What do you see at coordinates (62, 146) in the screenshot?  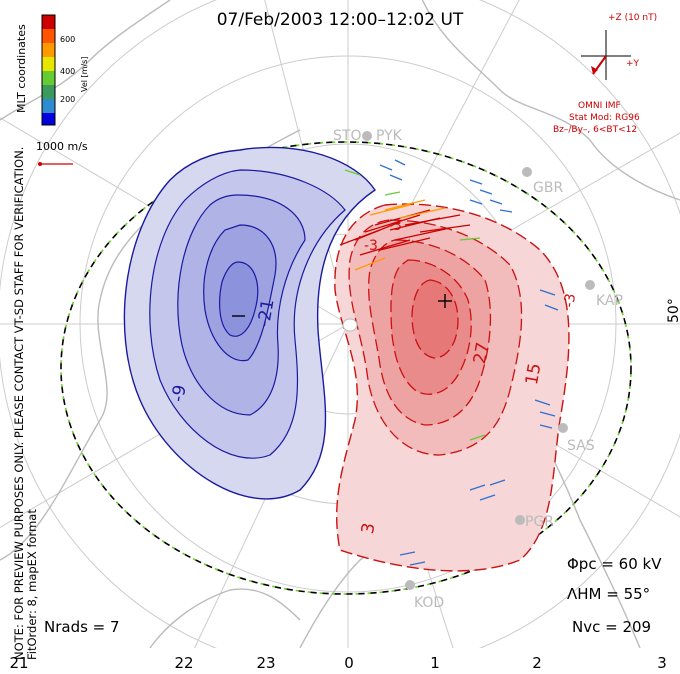 I see `vector-scale-label: 1000 m/s` at bounding box center [62, 146].